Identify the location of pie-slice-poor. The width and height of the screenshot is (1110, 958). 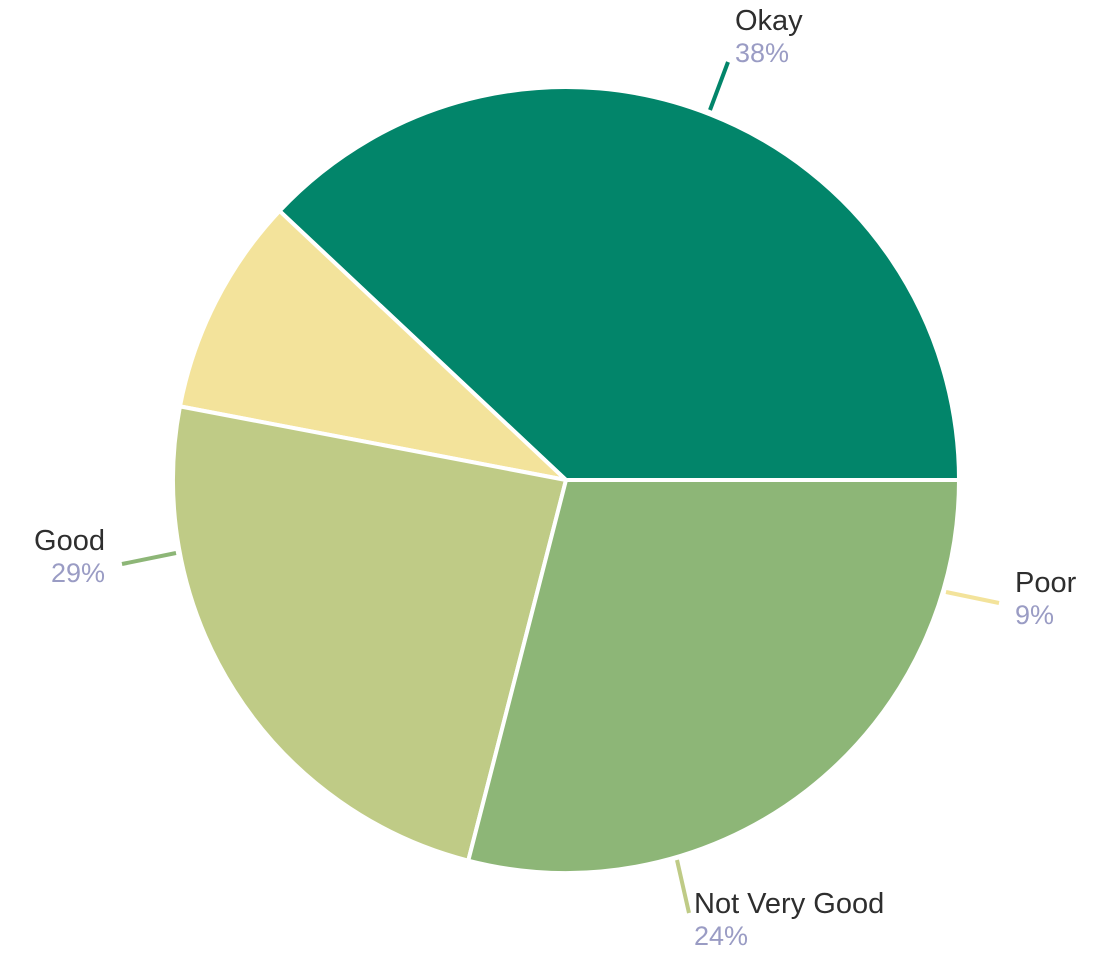
(372, 345).